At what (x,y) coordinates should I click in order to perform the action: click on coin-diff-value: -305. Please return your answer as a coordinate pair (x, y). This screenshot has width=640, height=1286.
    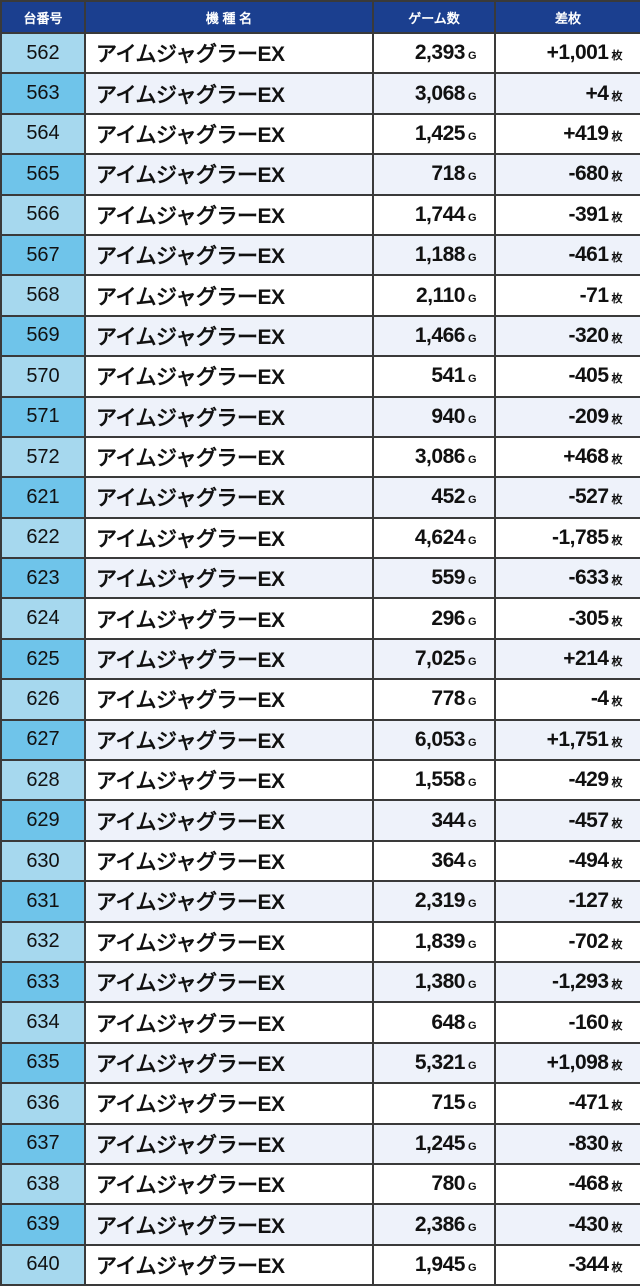
    Looking at the image, I should click on (588, 618).